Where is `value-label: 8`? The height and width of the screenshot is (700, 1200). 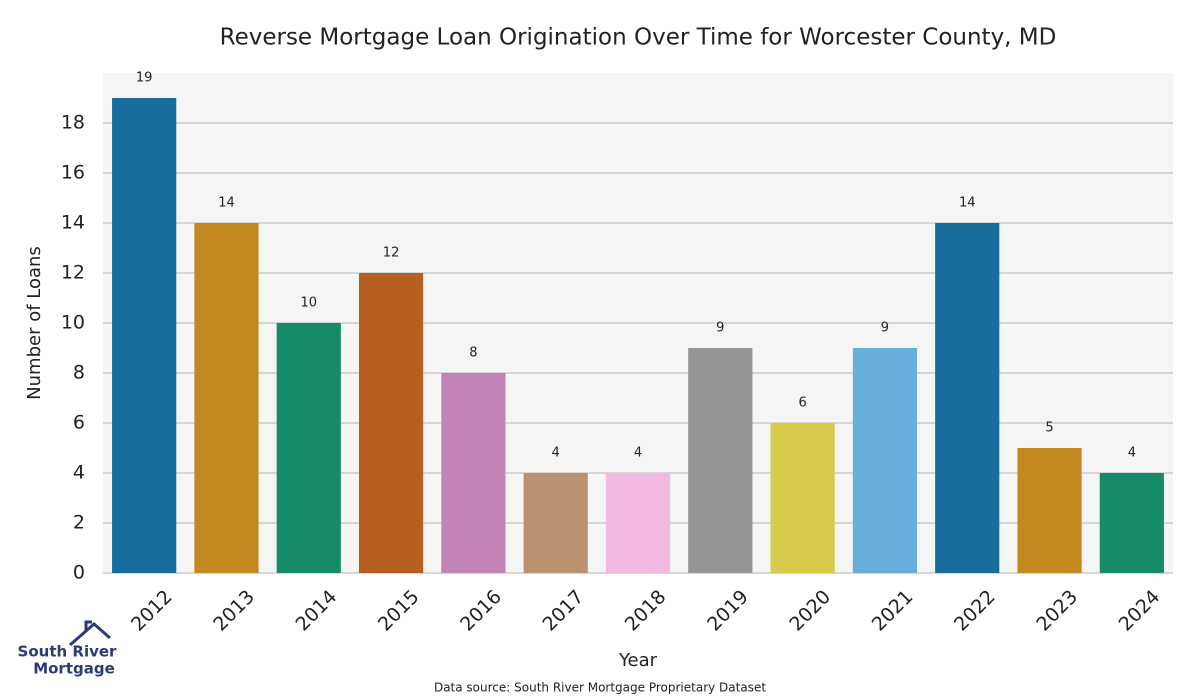 value-label: 8 is located at coordinates (473, 353).